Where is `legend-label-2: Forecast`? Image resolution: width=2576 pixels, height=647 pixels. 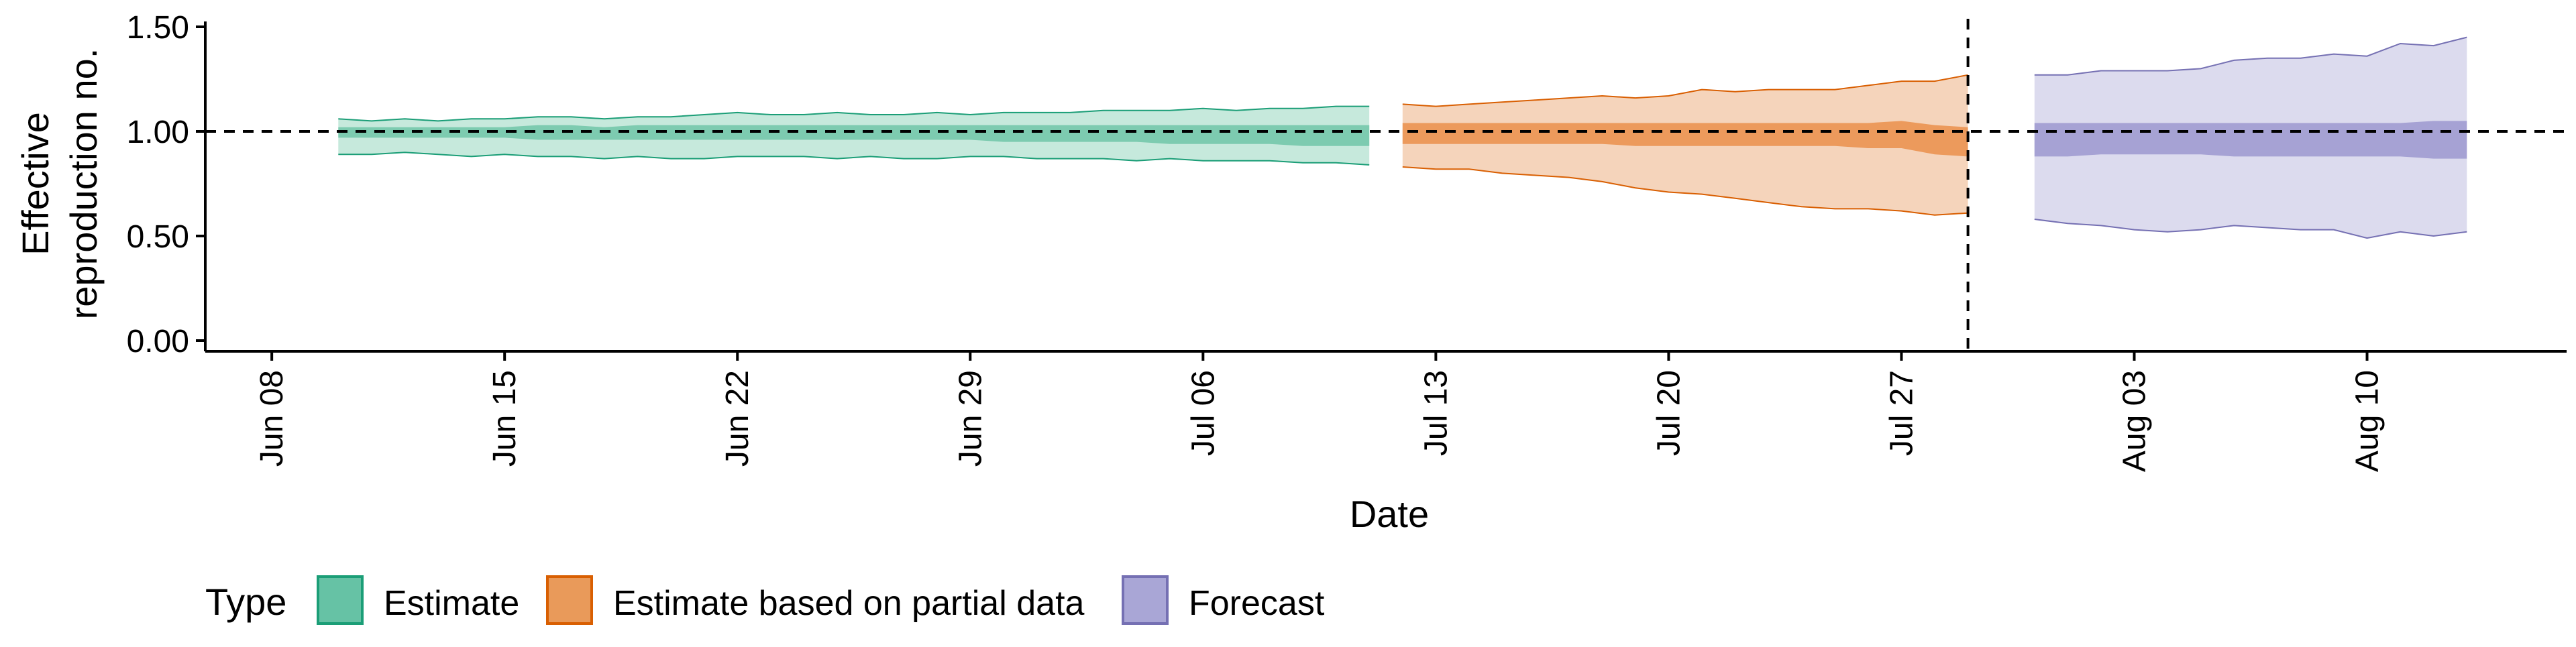 legend-label-2: Forecast is located at coordinates (1257, 603).